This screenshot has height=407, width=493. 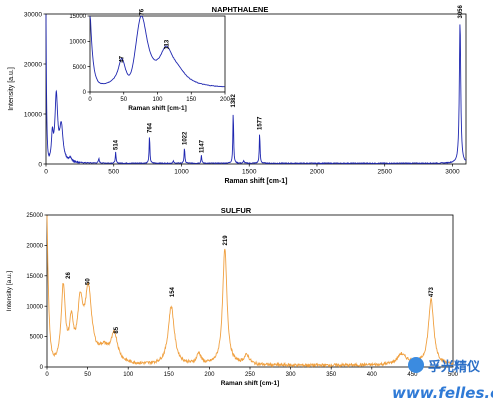 What do you see at coordinates (157, 100) in the screenshot?
I see `inset-x-tick-label: 100` at bounding box center [157, 100].